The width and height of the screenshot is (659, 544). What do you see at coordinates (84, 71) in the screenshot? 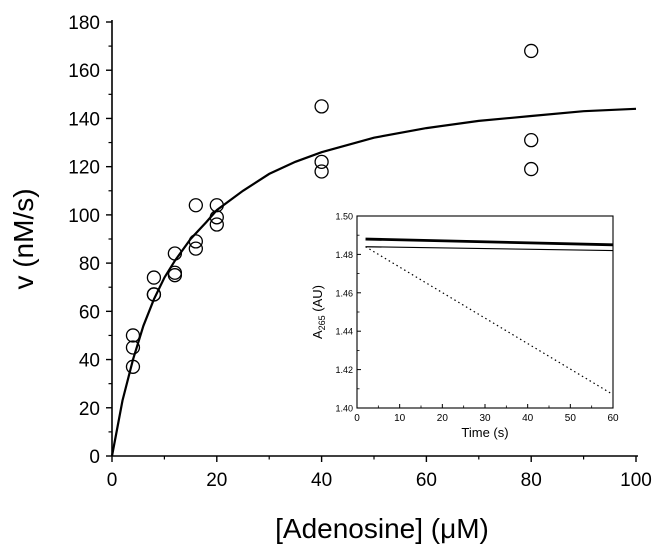
I see `y-tick-label: 160` at bounding box center [84, 71].